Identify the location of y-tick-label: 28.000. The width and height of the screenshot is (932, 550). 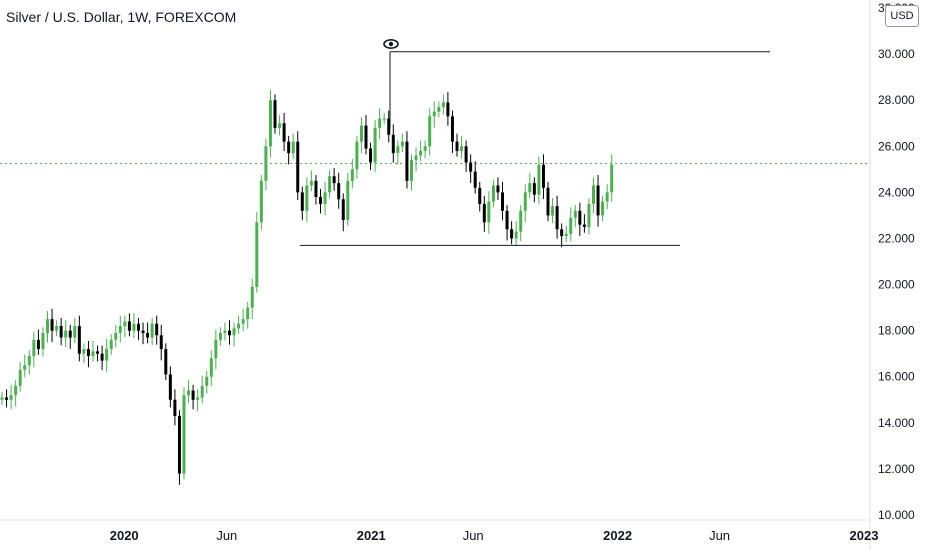
(896, 100).